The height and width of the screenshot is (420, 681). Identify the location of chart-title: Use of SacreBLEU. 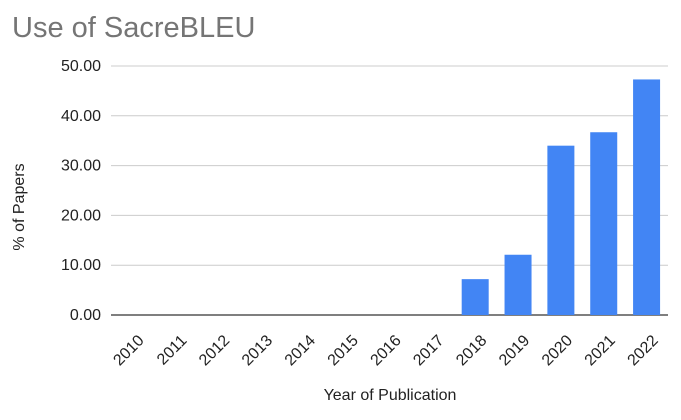
(133, 28).